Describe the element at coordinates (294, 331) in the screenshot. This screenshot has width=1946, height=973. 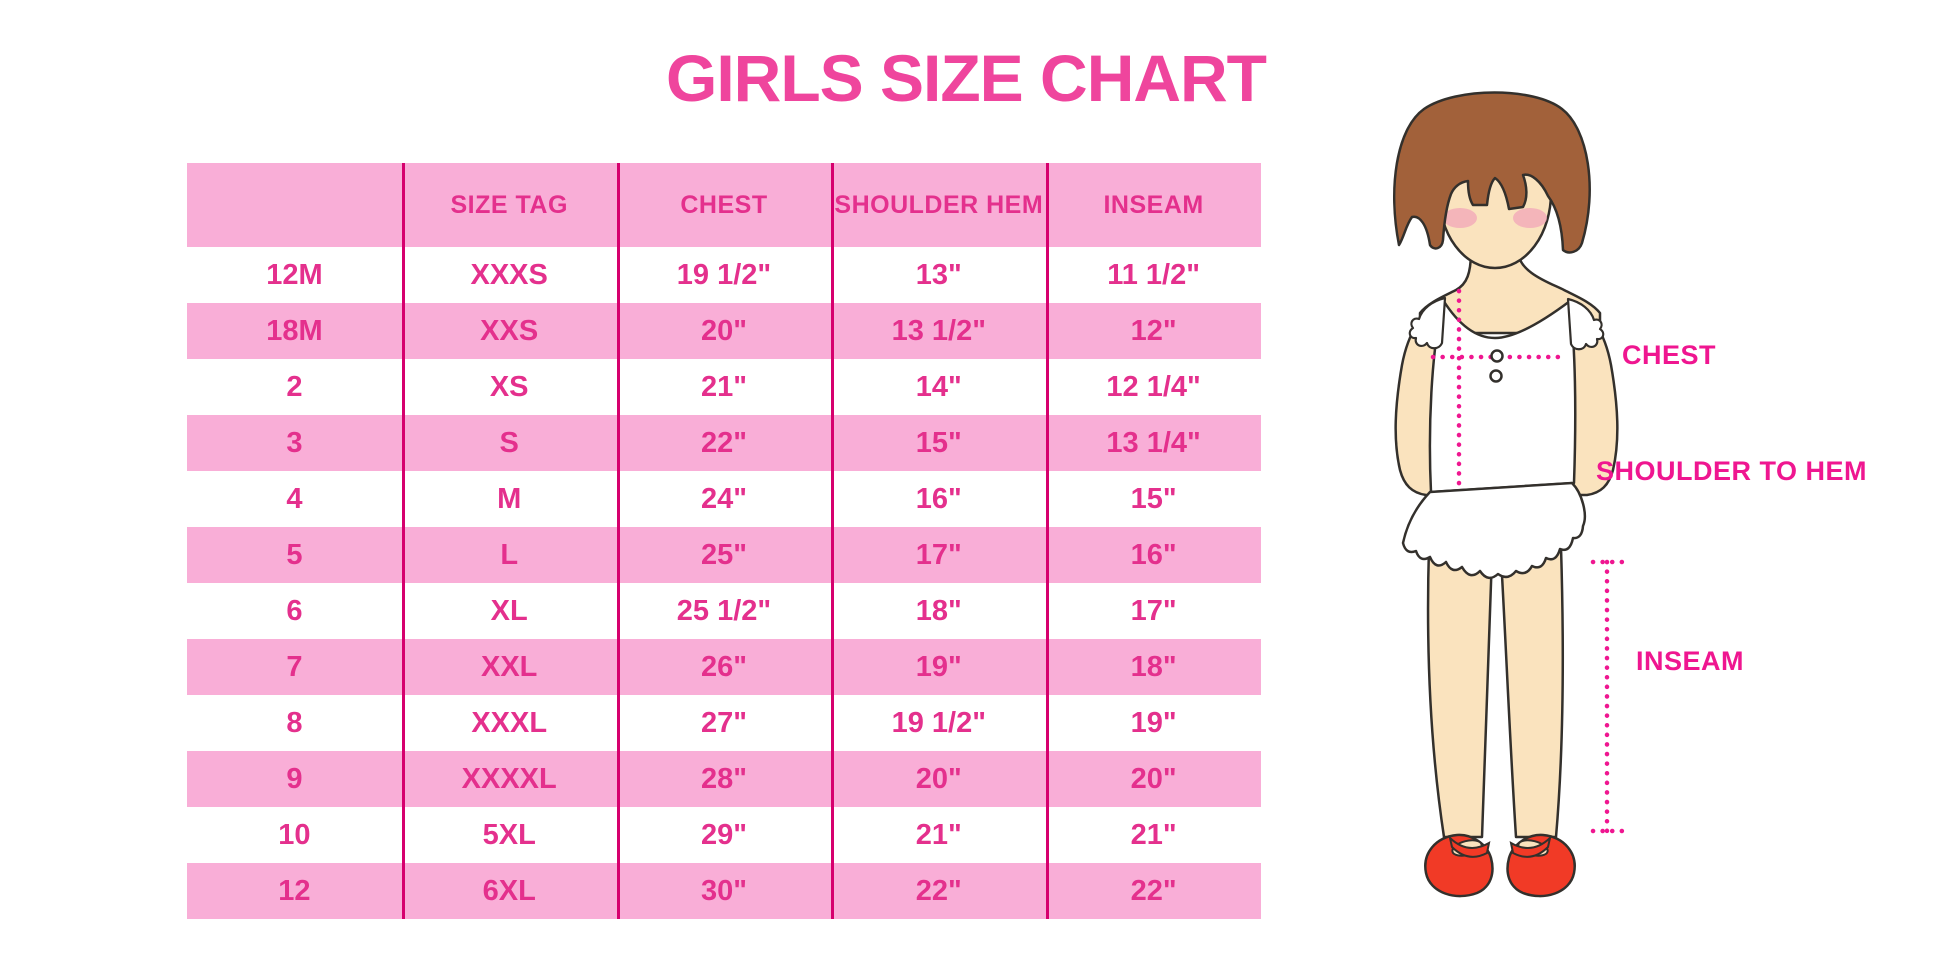
I see `table-cell: 18M` at that location.